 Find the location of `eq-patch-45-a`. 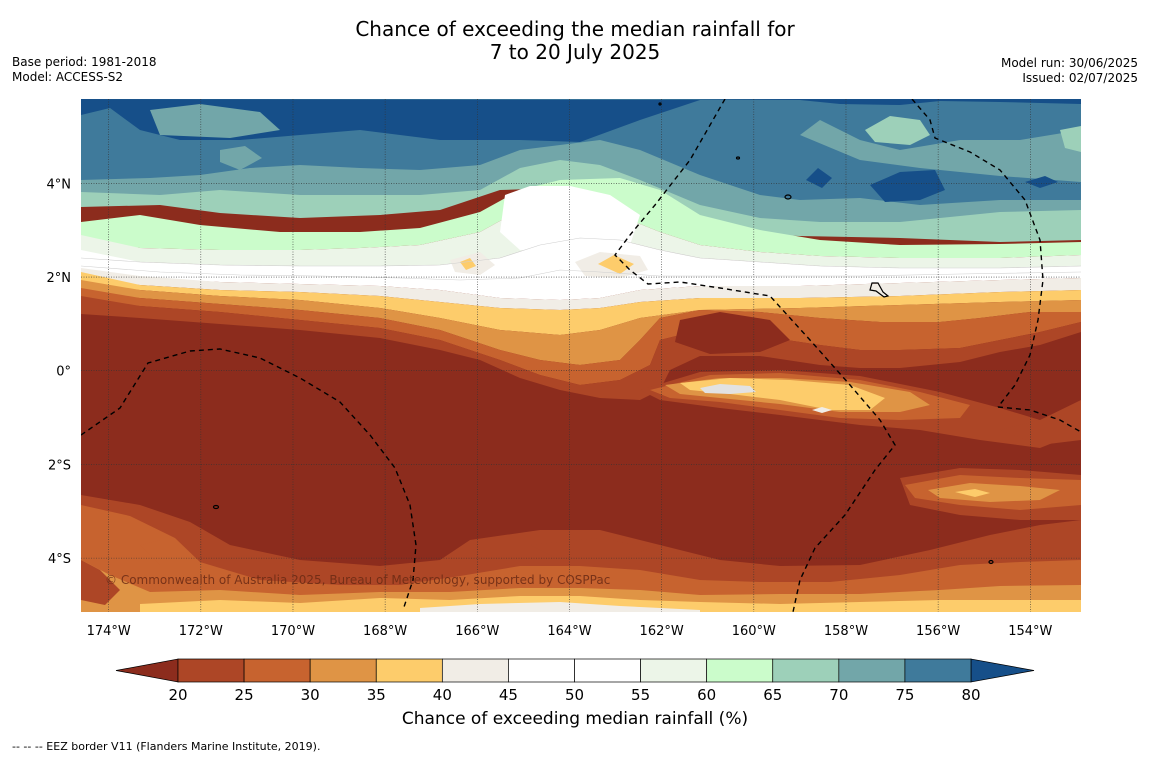

eq-patch-45-a is located at coordinates (728, 389).